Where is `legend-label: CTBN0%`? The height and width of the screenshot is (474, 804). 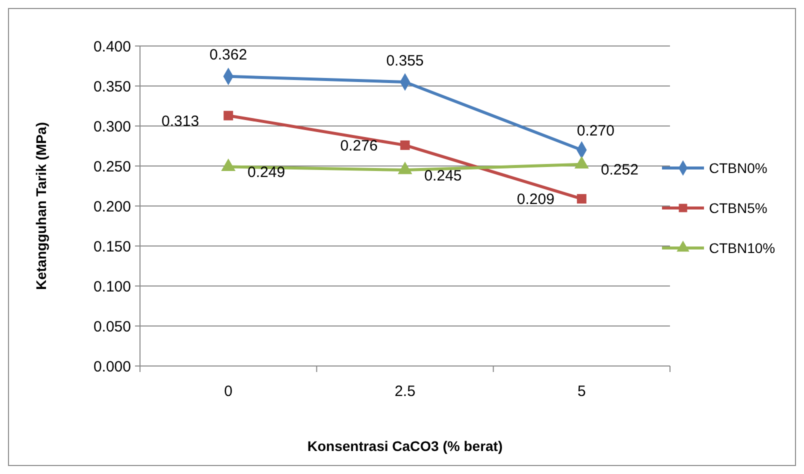
legend-label: CTBN0% is located at coordinates (738, 168).